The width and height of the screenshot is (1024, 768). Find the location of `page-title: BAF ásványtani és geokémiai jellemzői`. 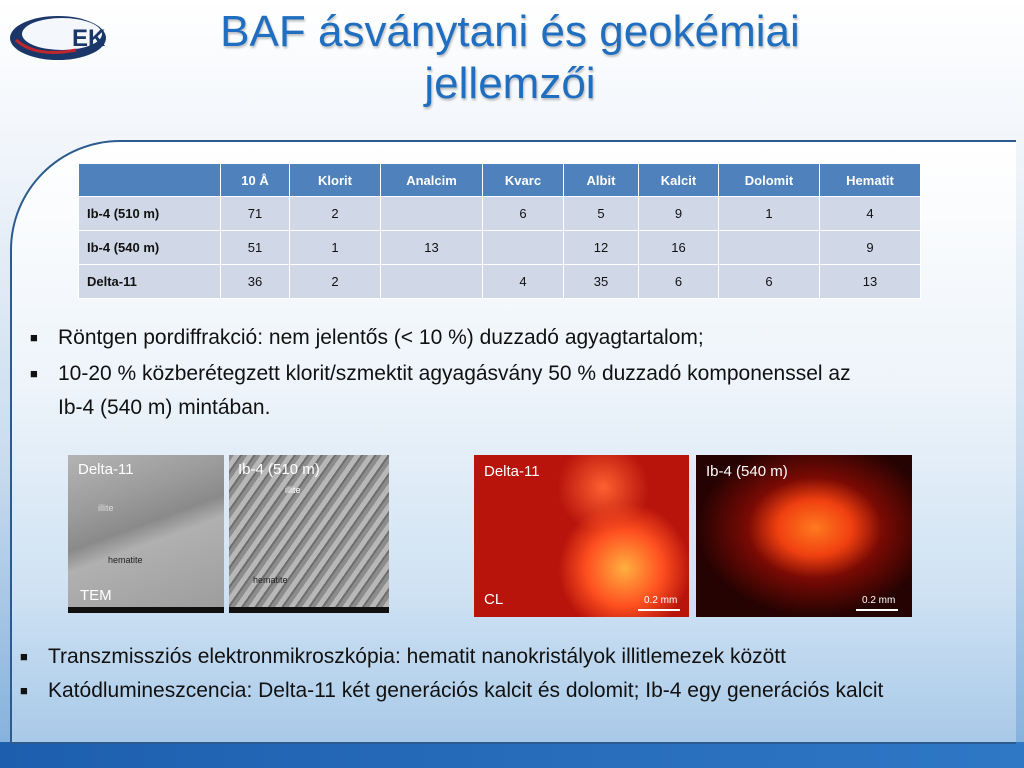

page-title: BAF ásványtani és geokémiai jellemzői is located at coordinates (510, 57).